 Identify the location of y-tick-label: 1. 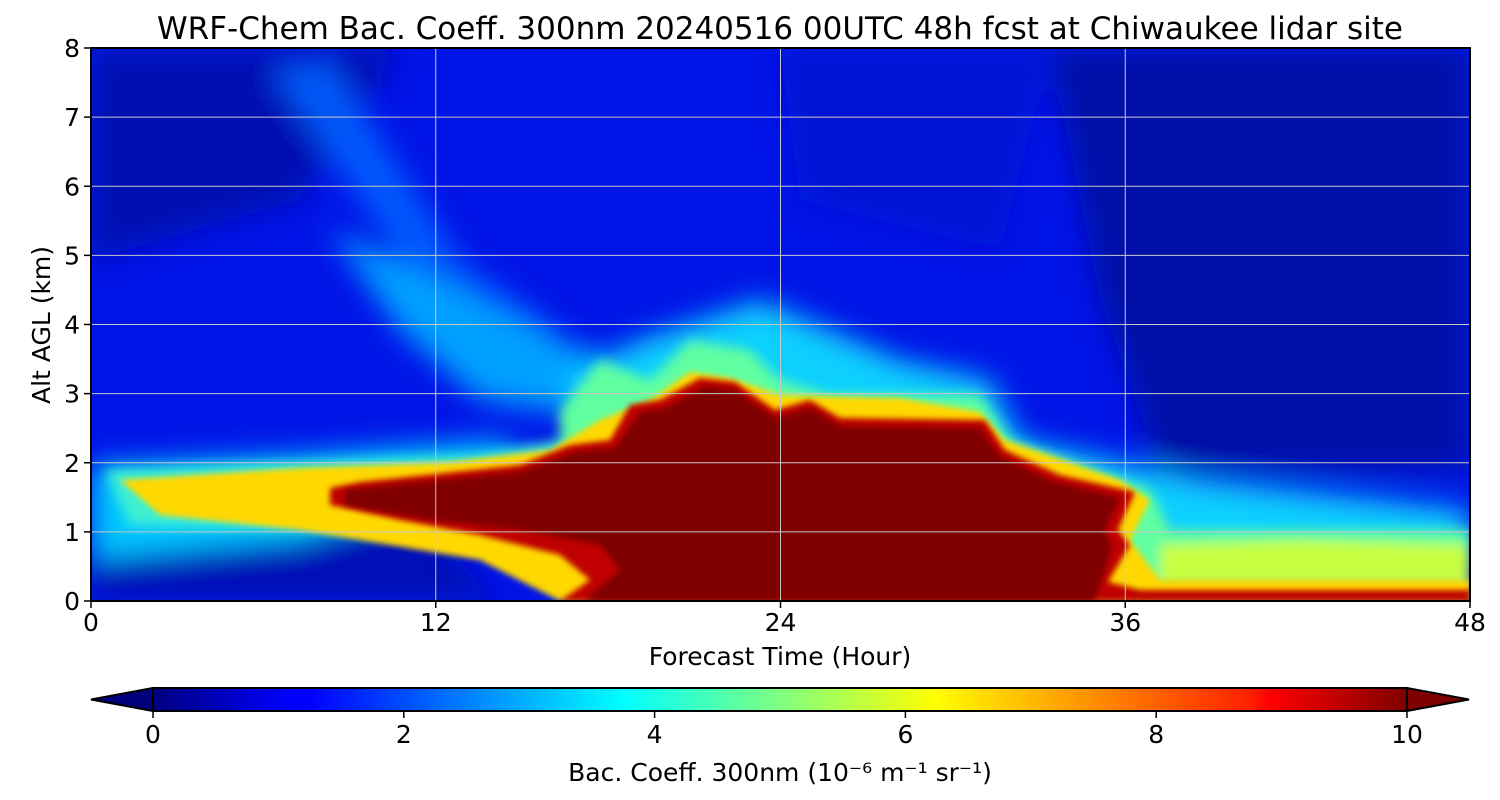
(72, 532).